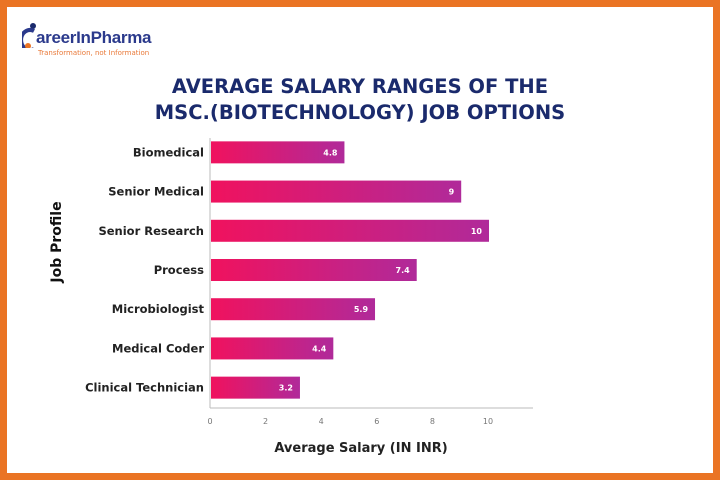 This screenshot has width=720, height=480. I want to click on y-tick-label: Microbiologist, so click(158, 309).